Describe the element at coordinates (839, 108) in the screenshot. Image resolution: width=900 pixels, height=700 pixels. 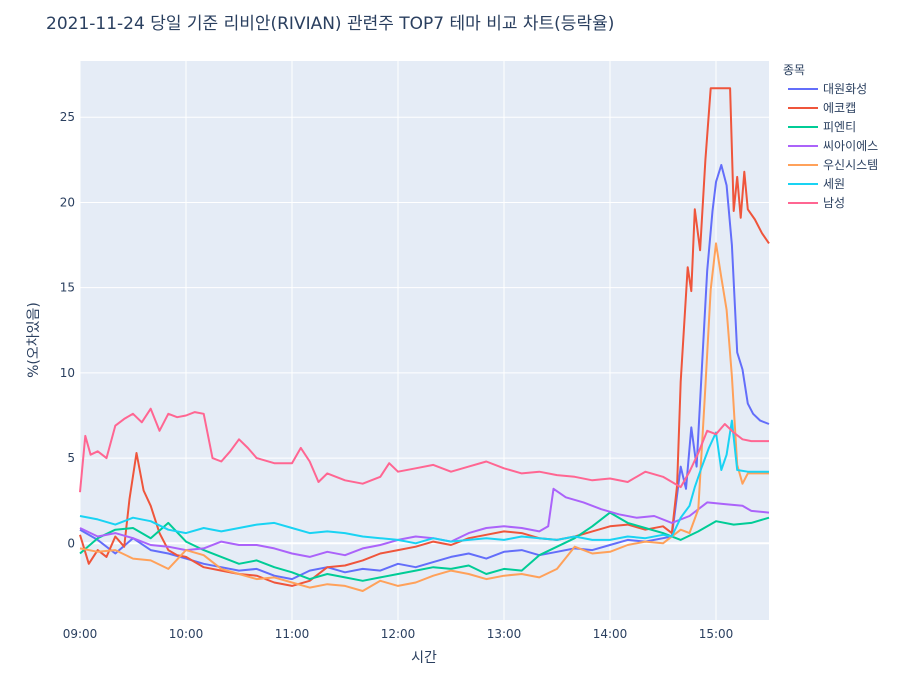
I see `legend-label: 에코캡` at that location.